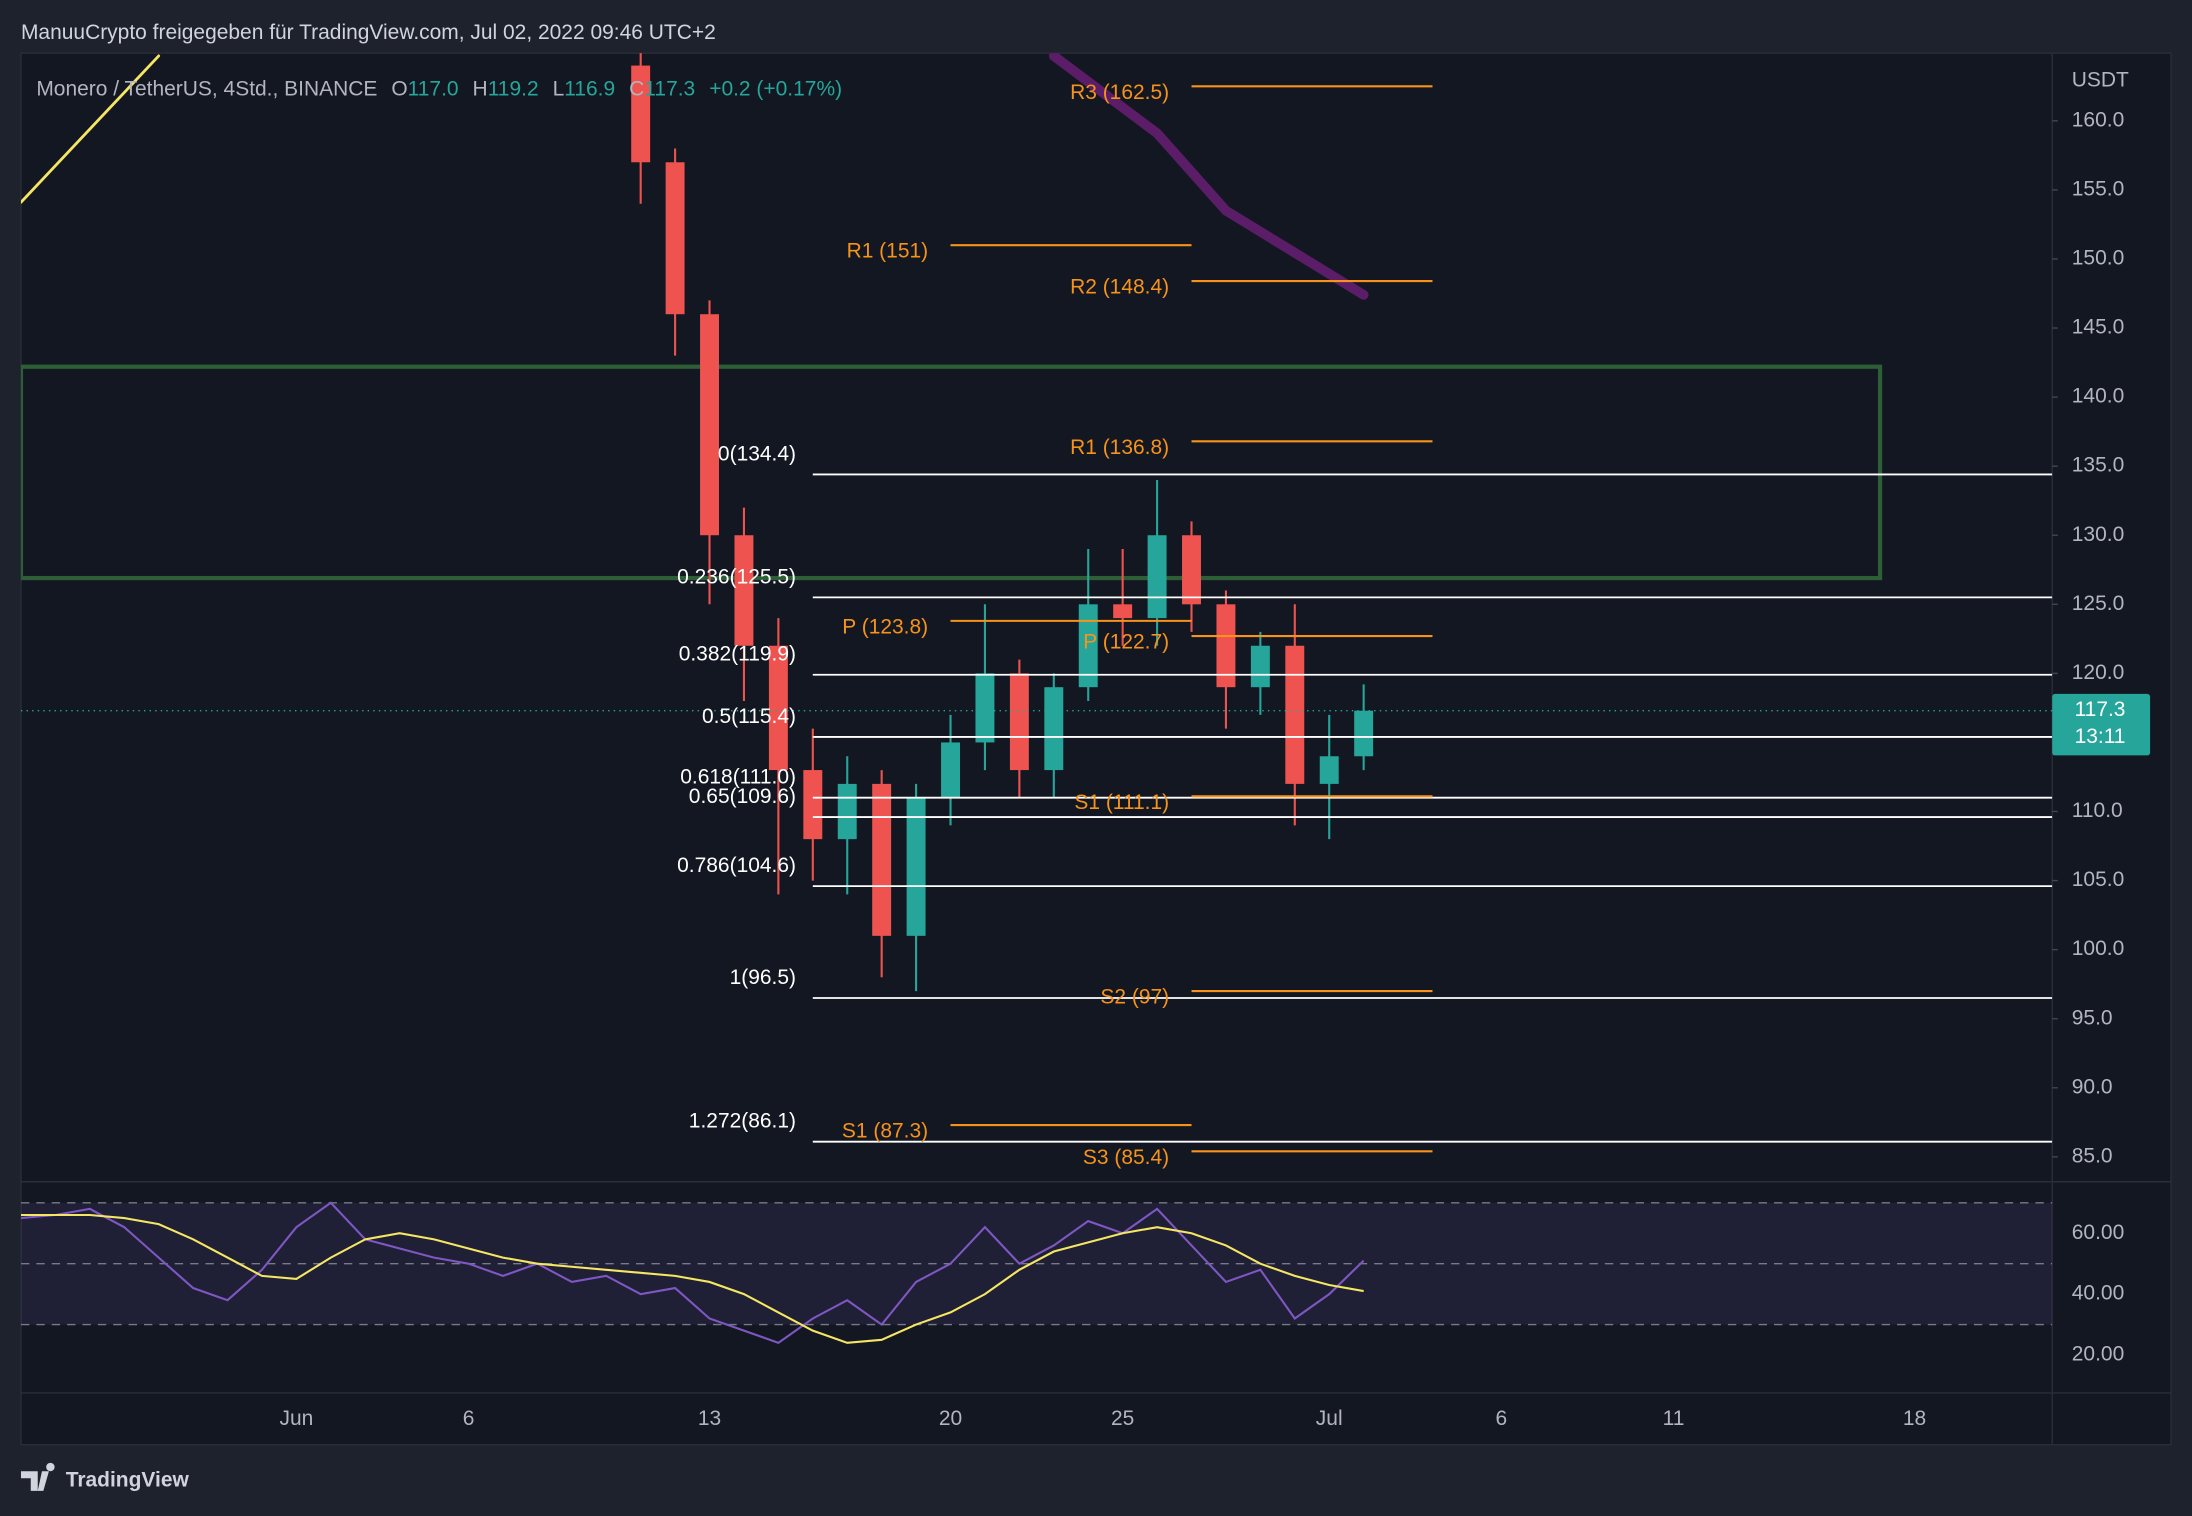 This screenshot has height=1516, width=2192. What do you see at coordinates (399, 88) in the screenshot?
I see `o-label: O` at bounding box center [399, 88].